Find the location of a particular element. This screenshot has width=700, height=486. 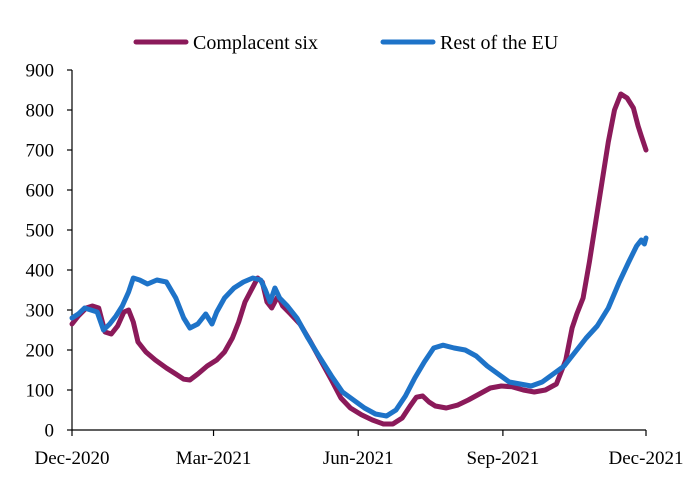

x-tick-label: Mar-2021 is located at coordinates (214, 458).